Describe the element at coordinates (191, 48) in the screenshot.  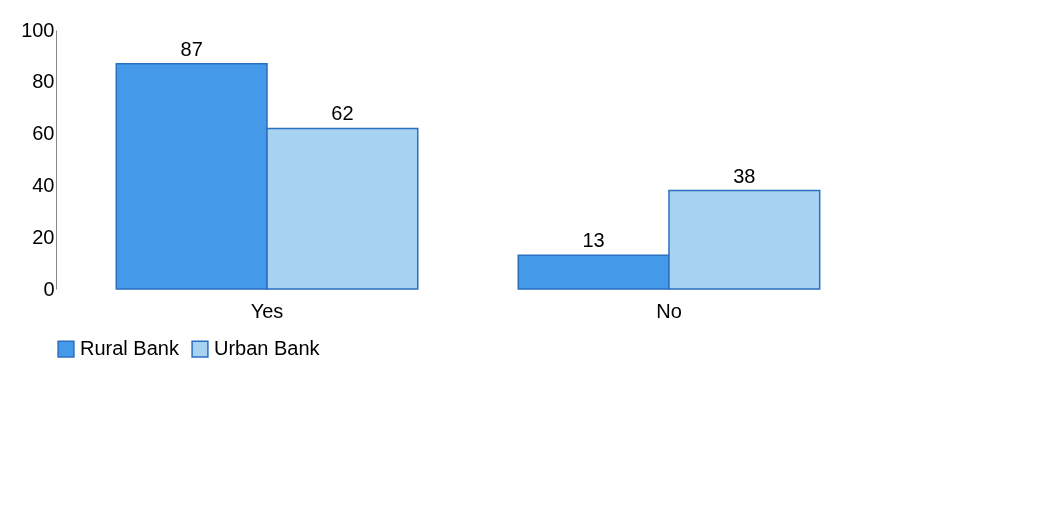
I see `data-label: 87` at that location.